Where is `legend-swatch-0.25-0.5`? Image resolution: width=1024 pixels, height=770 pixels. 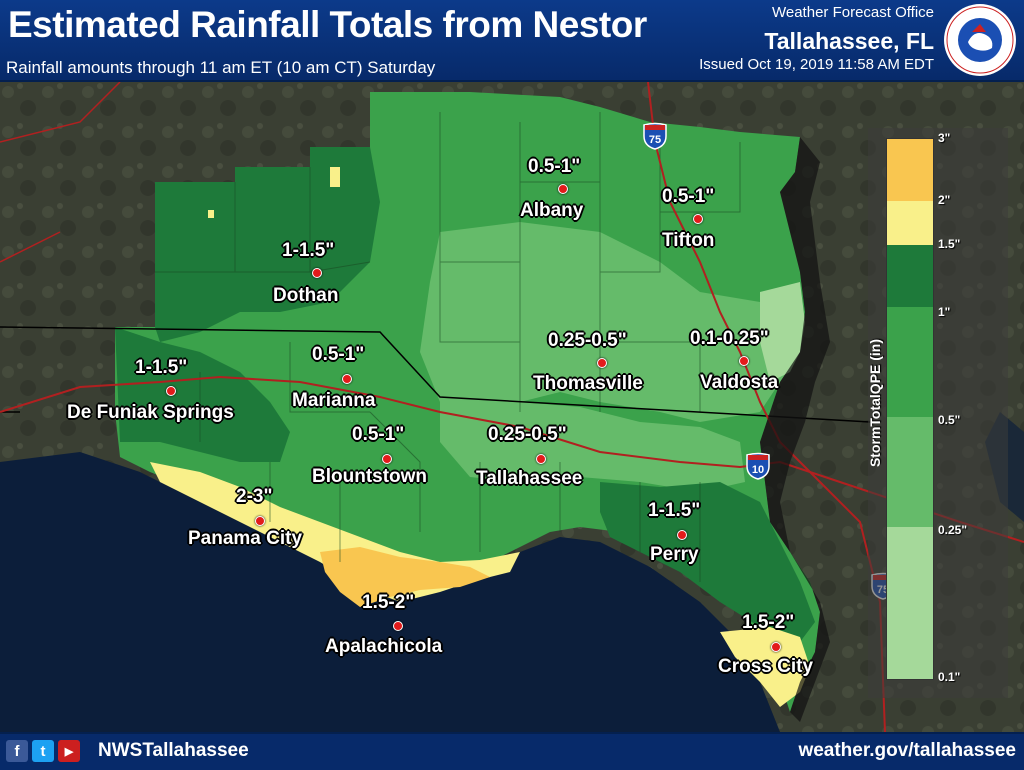
legend-swatch-0.25-0.5 is located at coordinates (910, 472).